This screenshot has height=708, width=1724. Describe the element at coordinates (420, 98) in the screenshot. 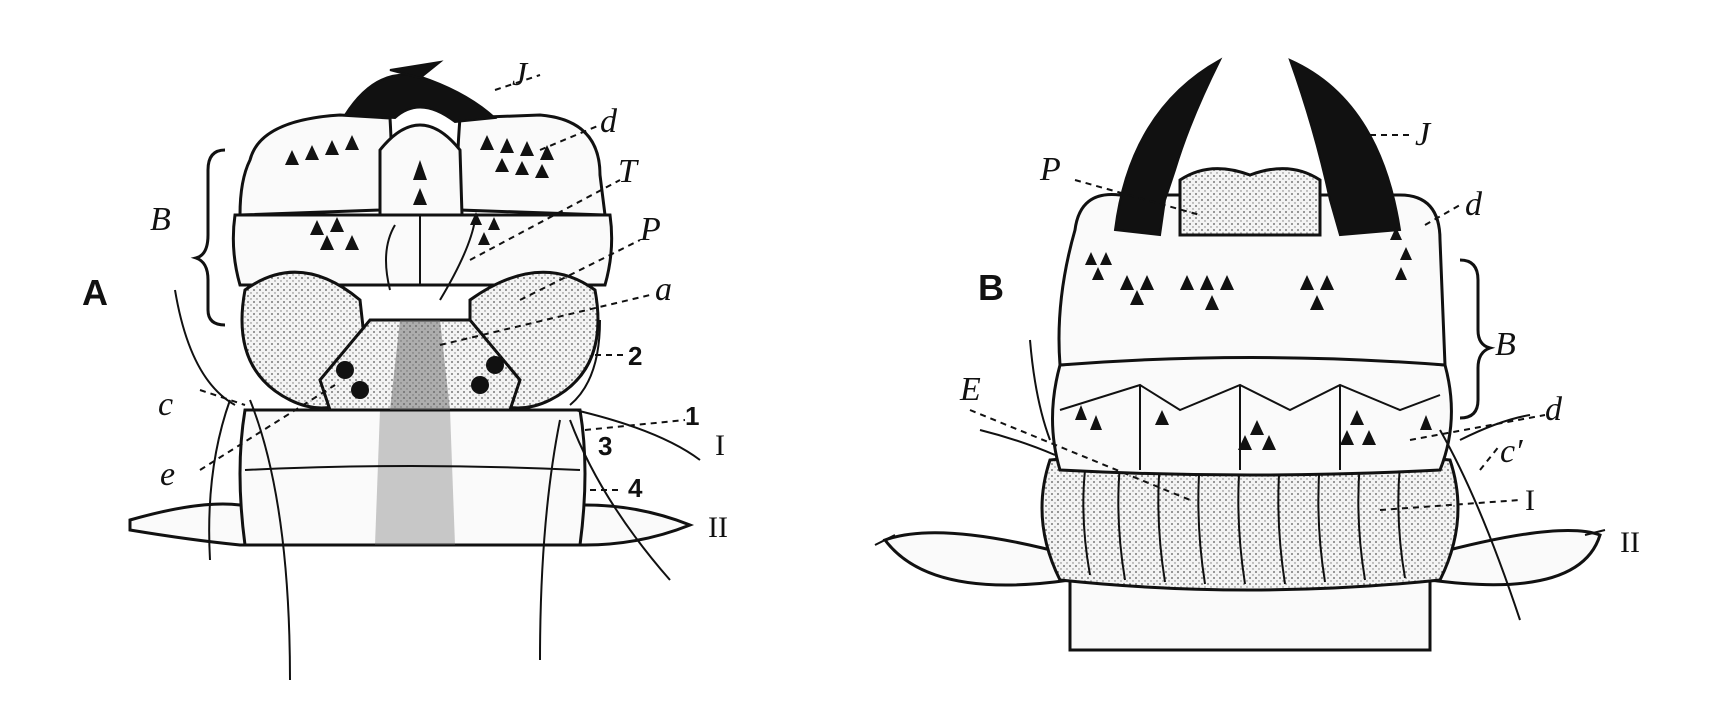

I see `figure-a-mandibles` at that location.